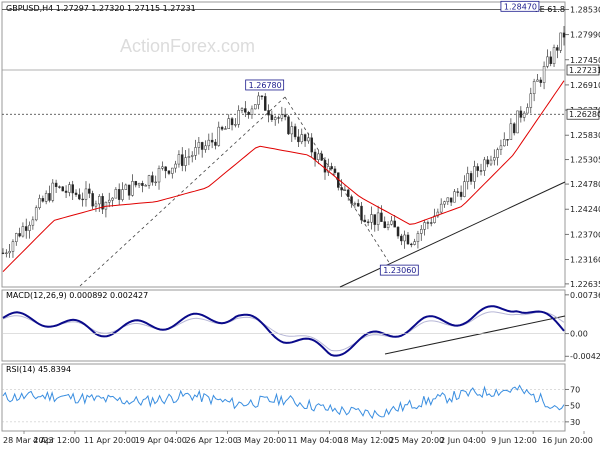  What do you see at coordinates (582, 326) in the screenshot?
I see `macd-axis: 0.007366 0.00 -0.004286` at bounding box center [582, 326].